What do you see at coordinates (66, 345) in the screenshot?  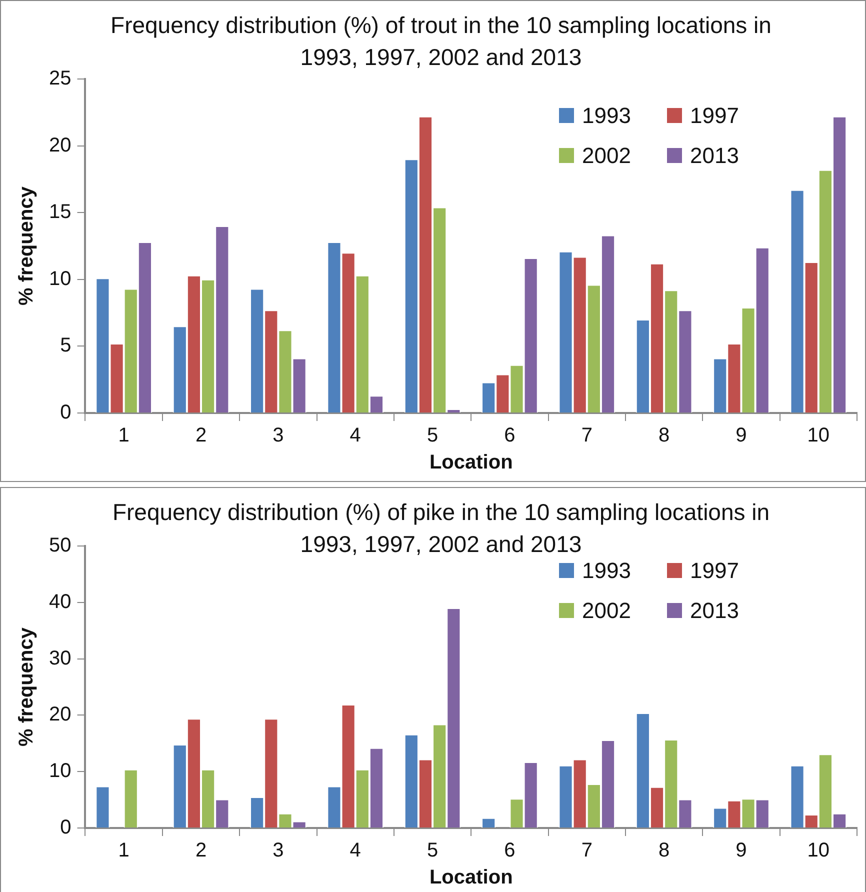 I see `y-tick-label: 5` at bounding box center [66, 345].